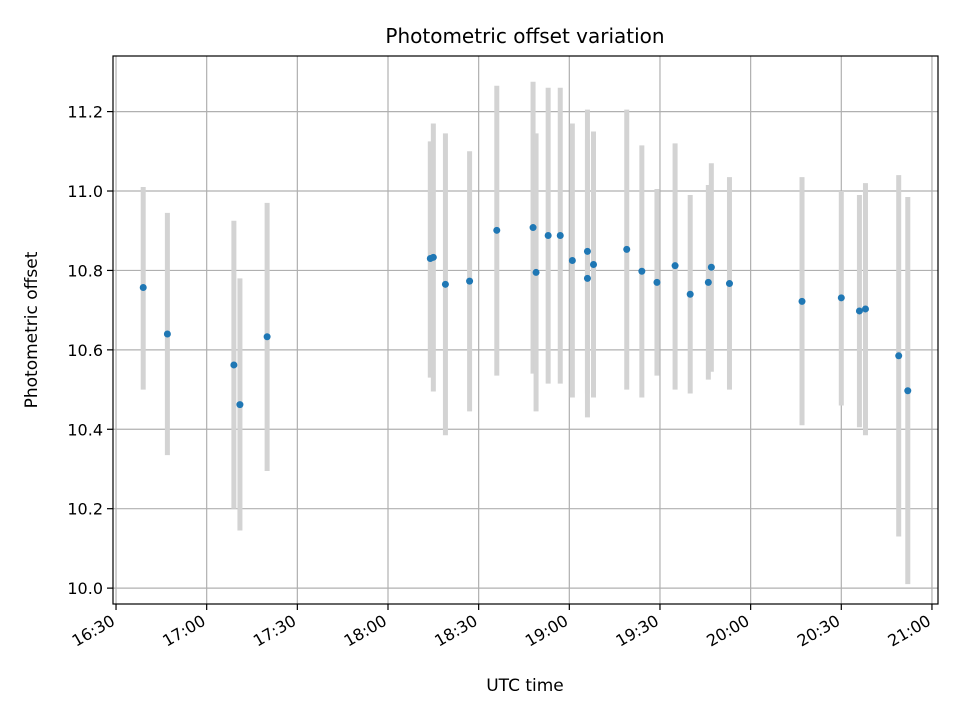 The height and width of the screenshot is (720, 960). What do you see at coordinates (365, 631) in the screenshot?
I see `x-tick-label: 18:00` at bounding box center [365, 631].